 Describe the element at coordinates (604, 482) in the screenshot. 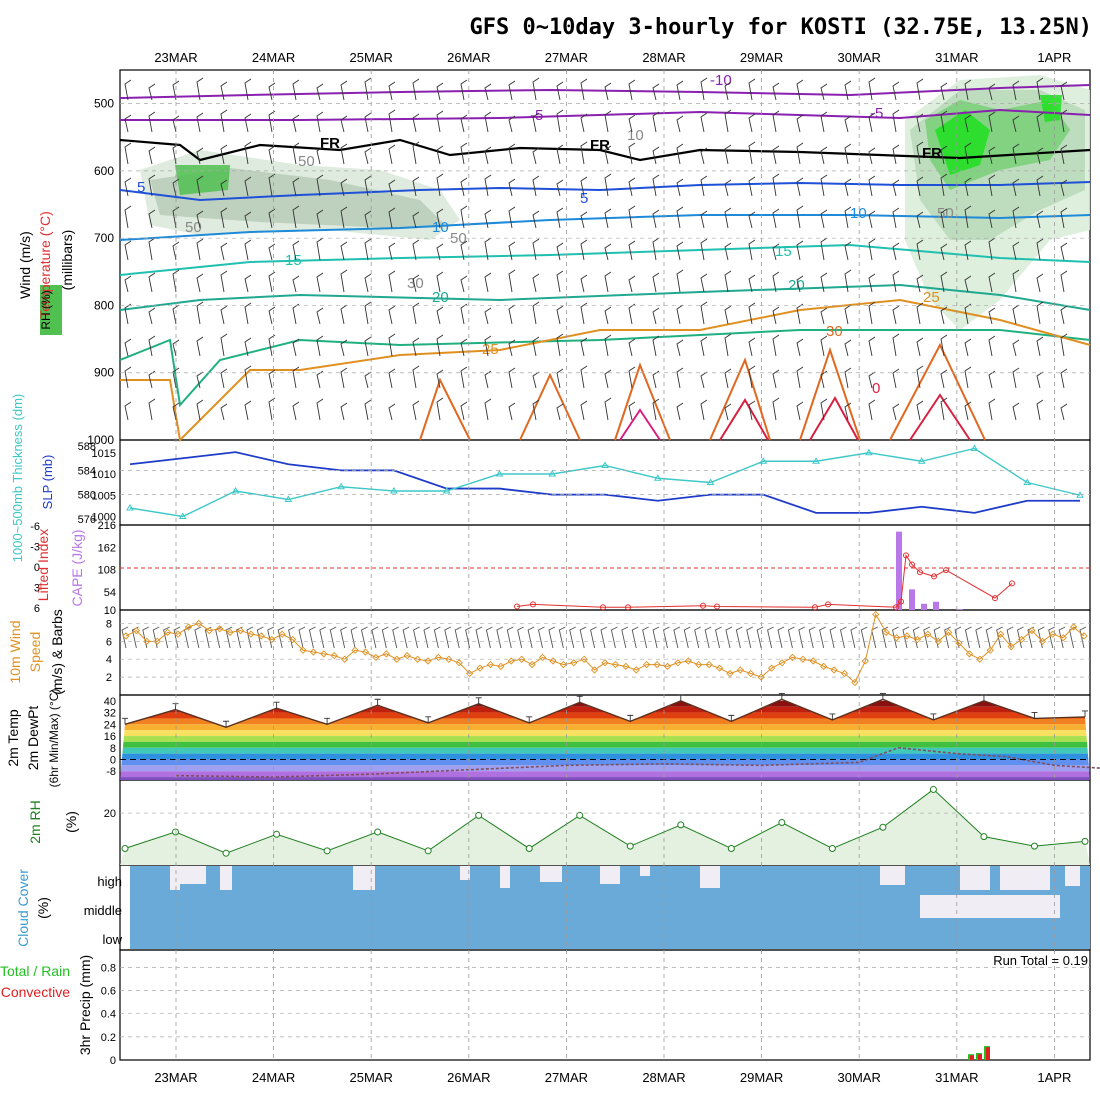

I see `thickness-line` at that location.